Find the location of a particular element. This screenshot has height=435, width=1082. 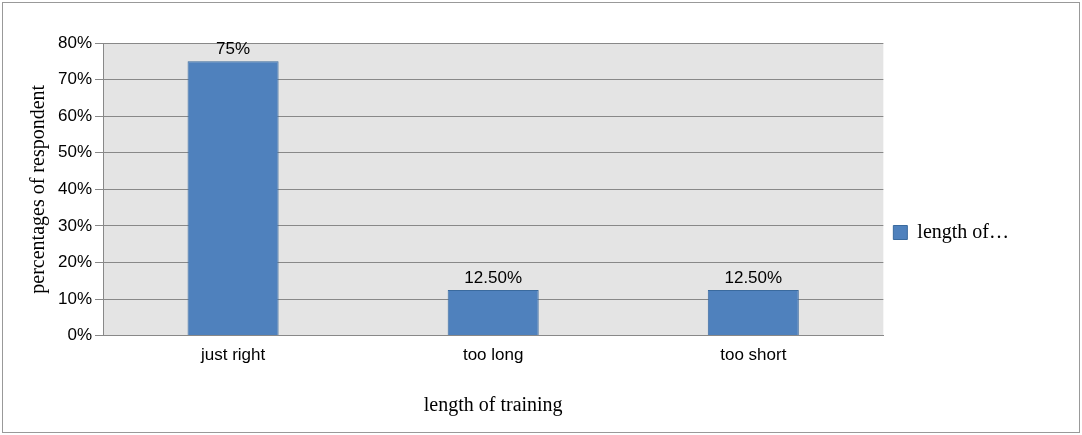

y-tick-label: 40% is located at coordinates (75, 188).